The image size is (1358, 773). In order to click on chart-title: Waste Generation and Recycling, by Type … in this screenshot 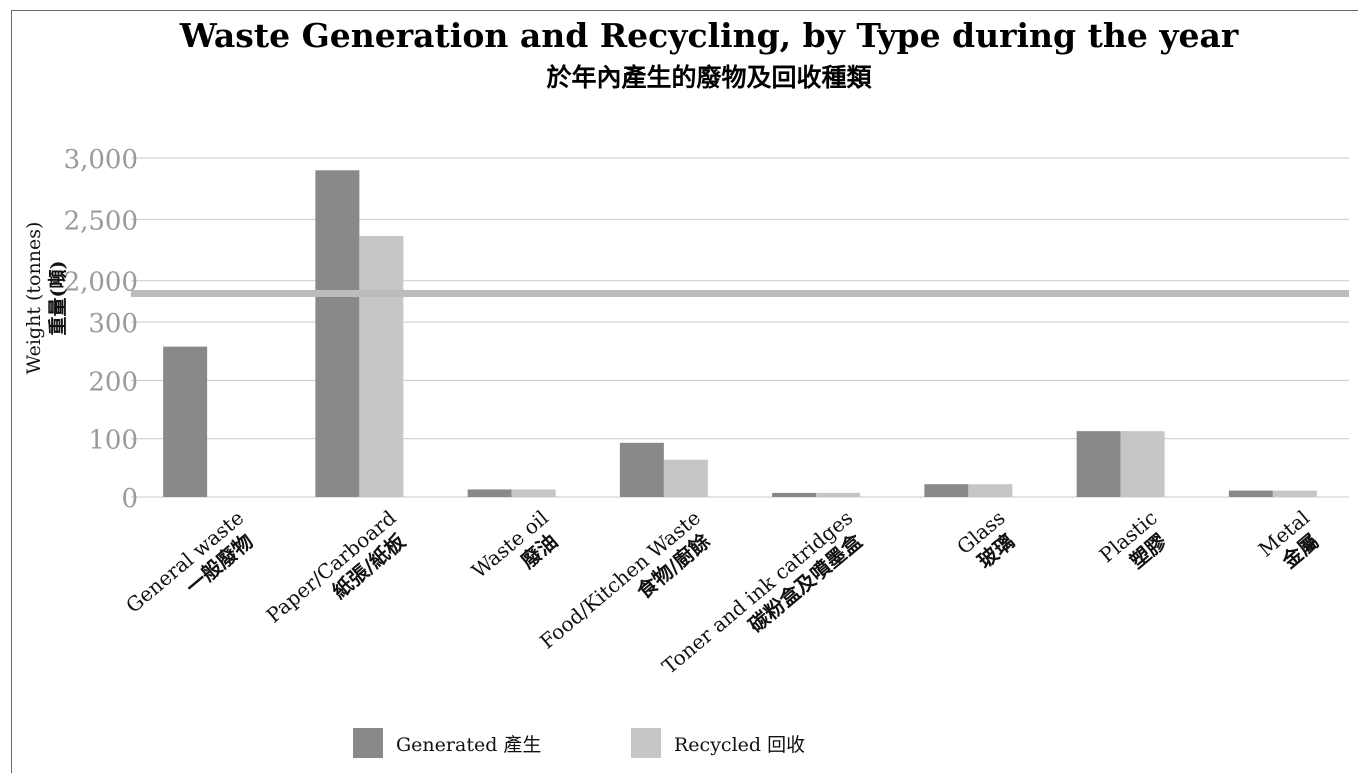, I will do `click(709, 35)`.